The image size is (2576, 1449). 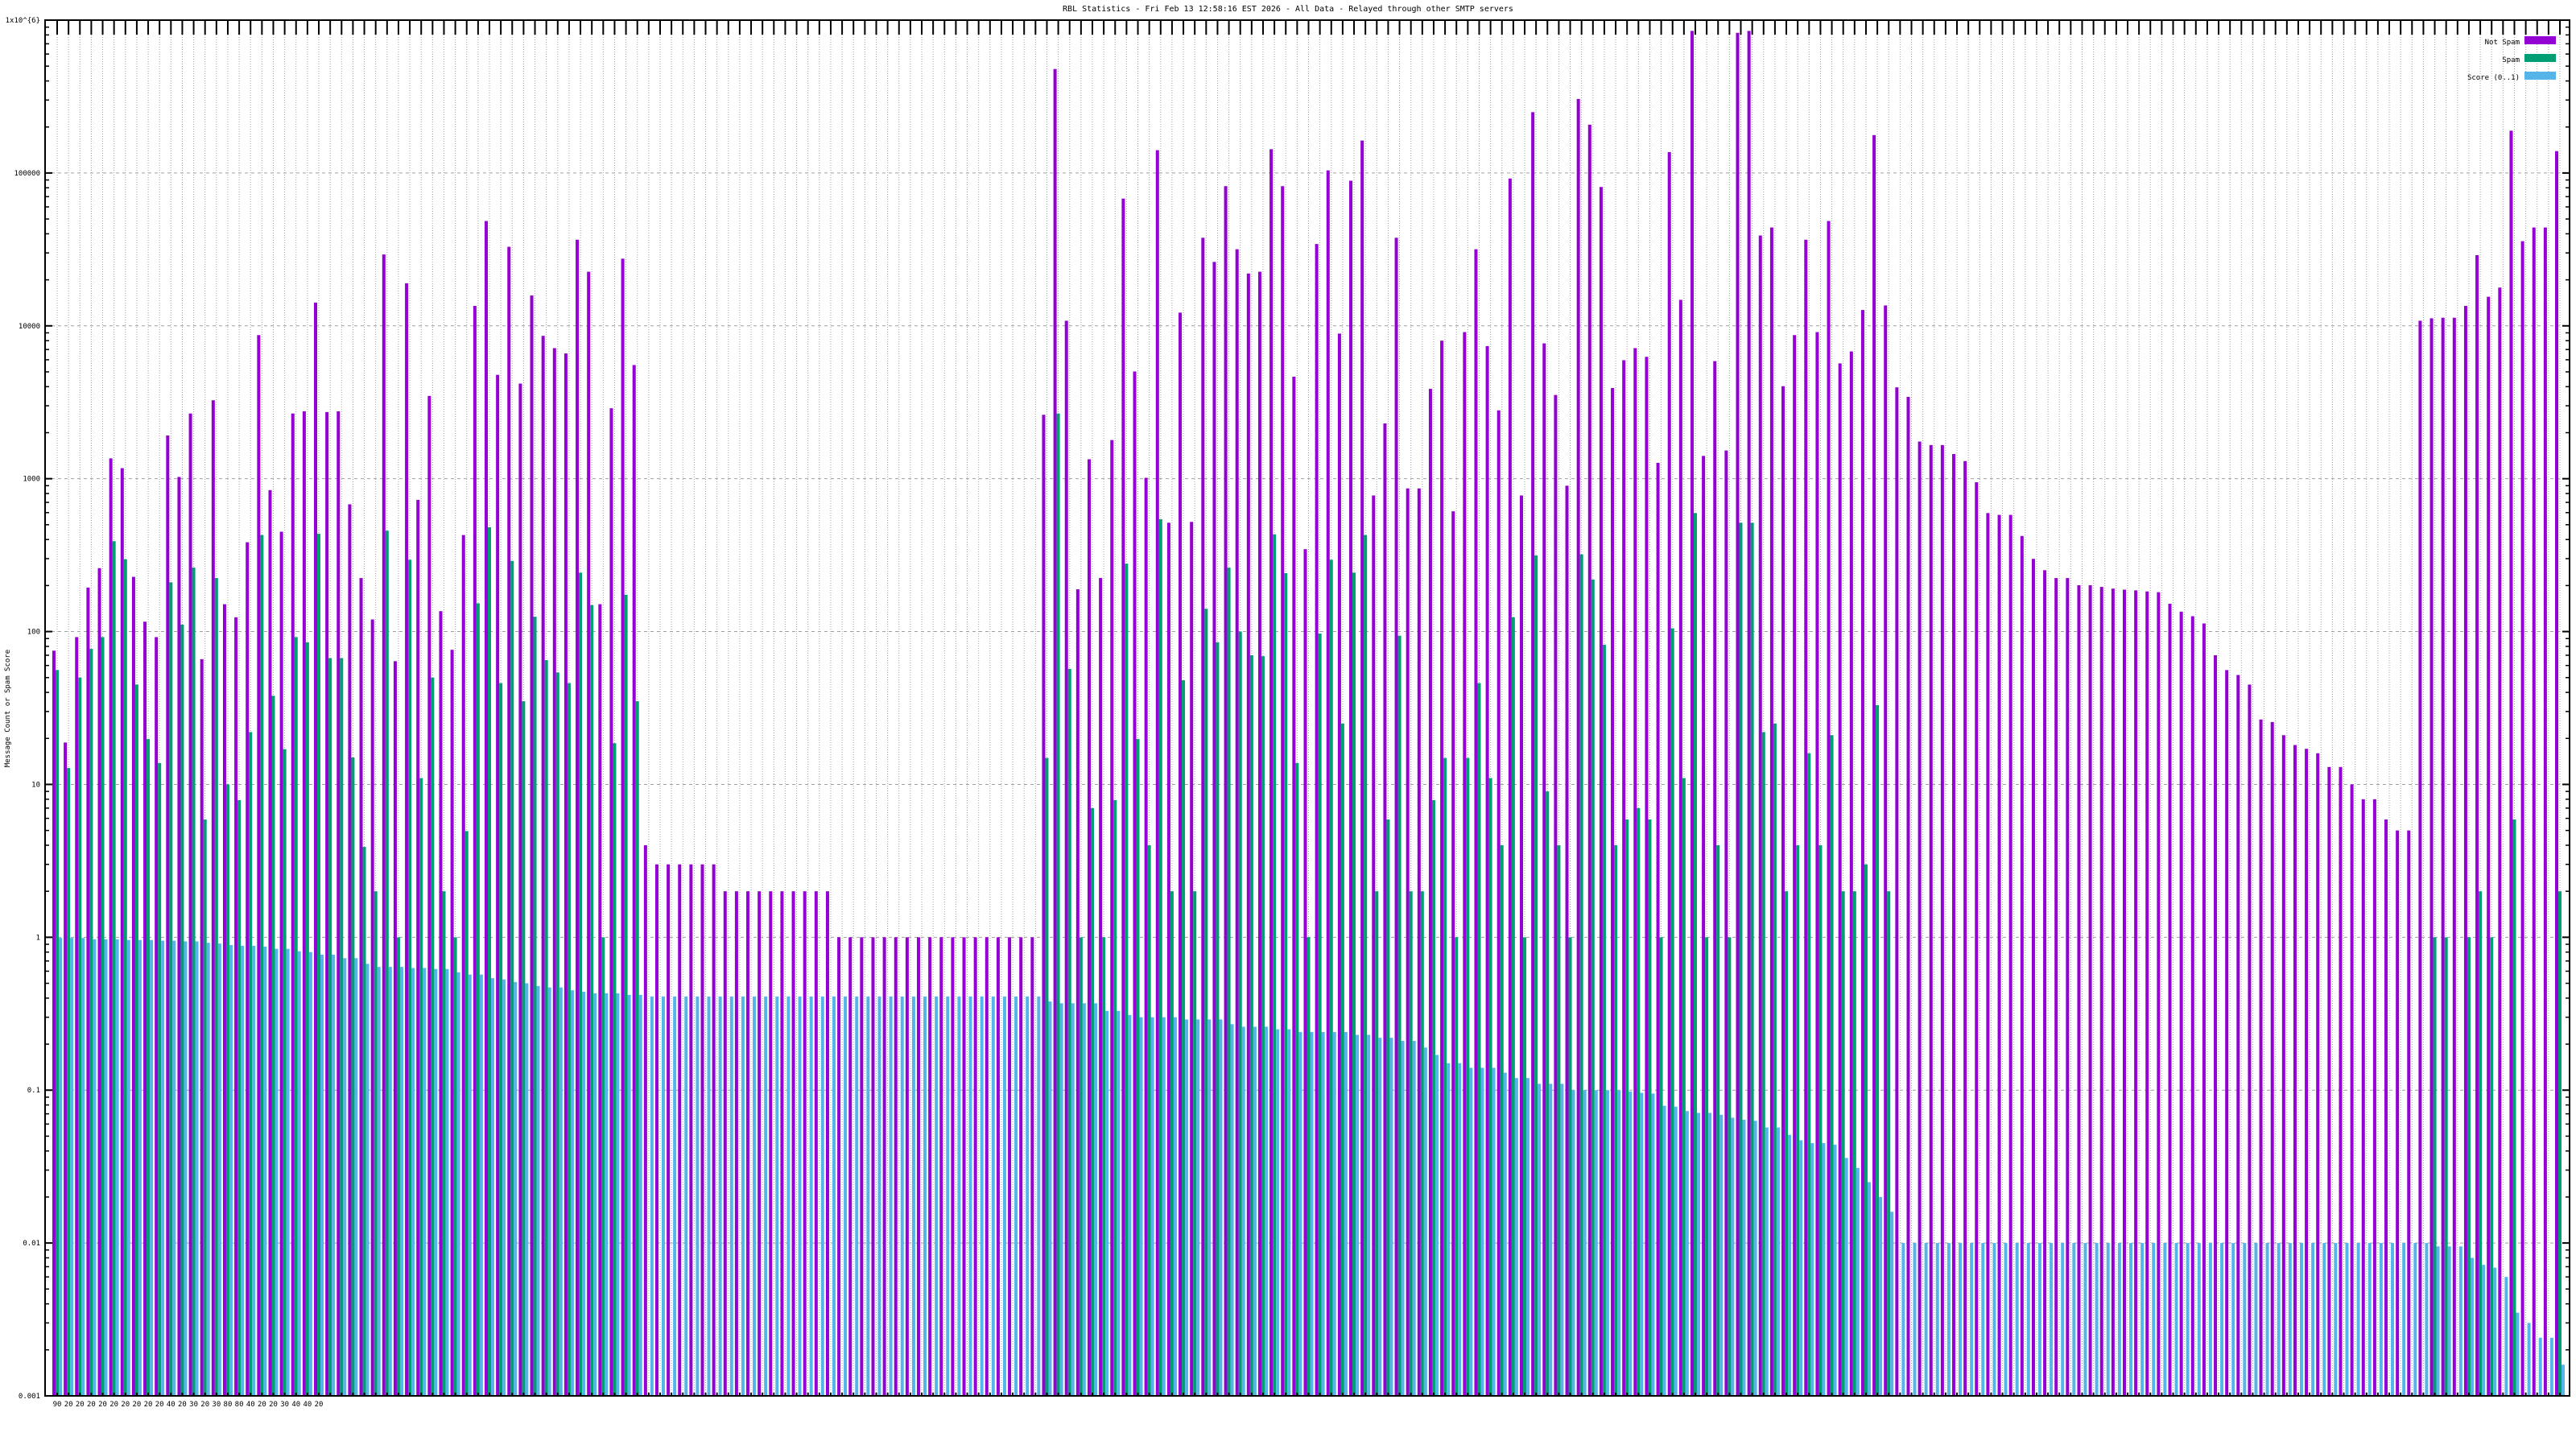 What do you see at coordinates (250, 1405) in the screenshot?
I see `x-tick-label: 40` at bounding box center [250, 1405].